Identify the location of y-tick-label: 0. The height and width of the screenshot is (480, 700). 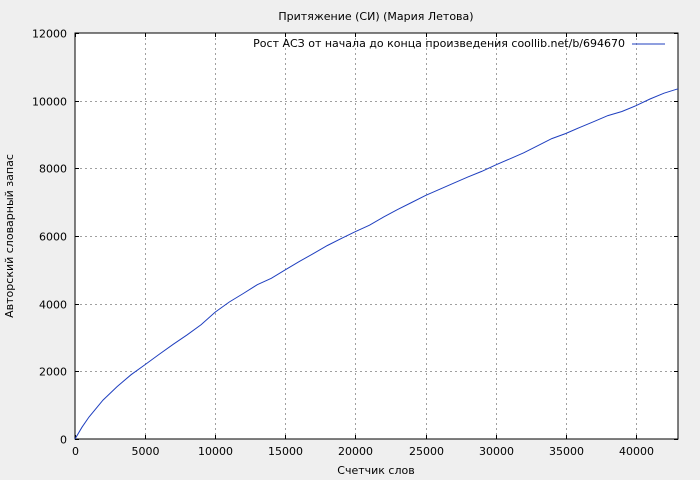
(63, 440).